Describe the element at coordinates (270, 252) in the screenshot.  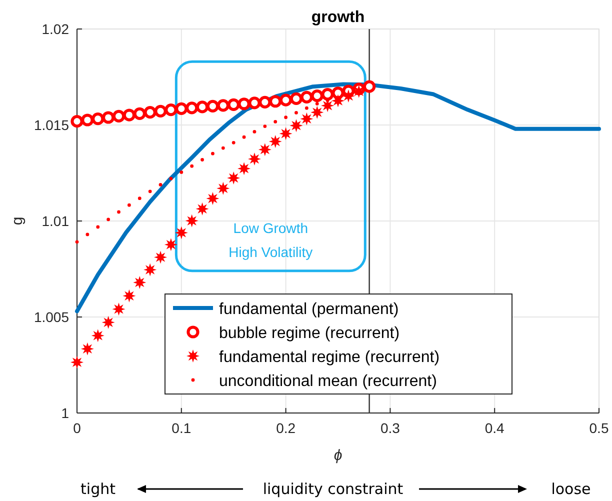
I see `annotation: High Volatility` at that location.